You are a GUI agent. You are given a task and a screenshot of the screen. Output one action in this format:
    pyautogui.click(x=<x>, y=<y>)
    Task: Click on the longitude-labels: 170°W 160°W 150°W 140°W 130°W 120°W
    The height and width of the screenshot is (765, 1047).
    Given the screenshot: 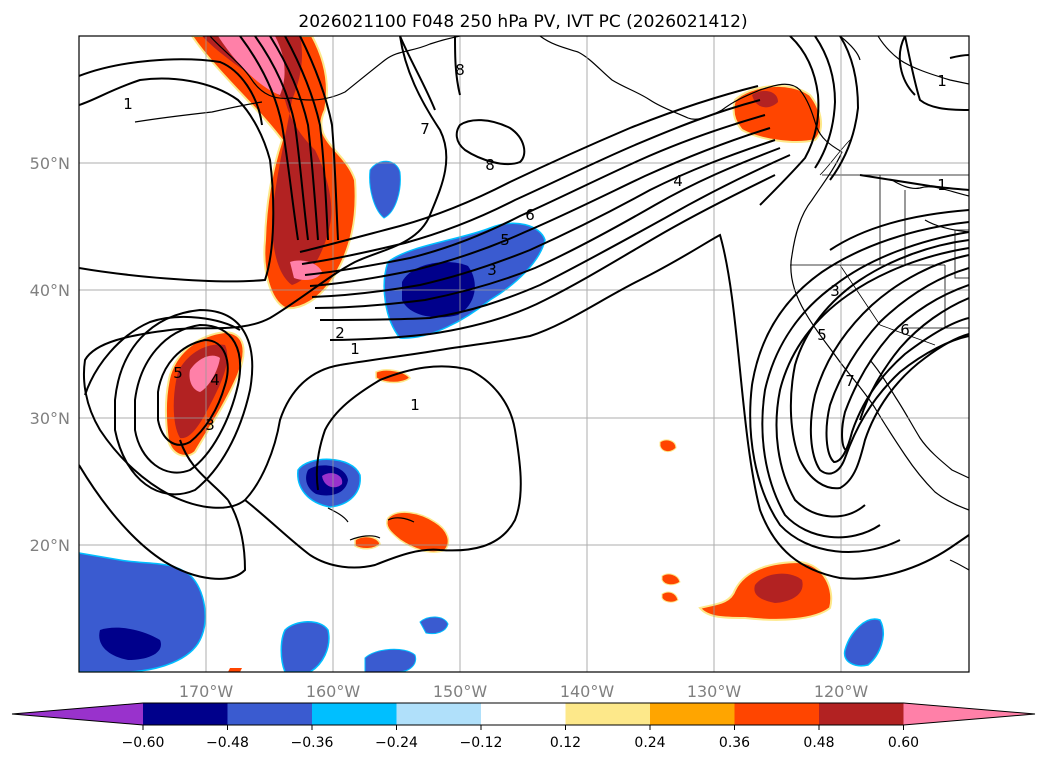 What is the action you would take?
    pyautogui.click(x=524, y=691)
    